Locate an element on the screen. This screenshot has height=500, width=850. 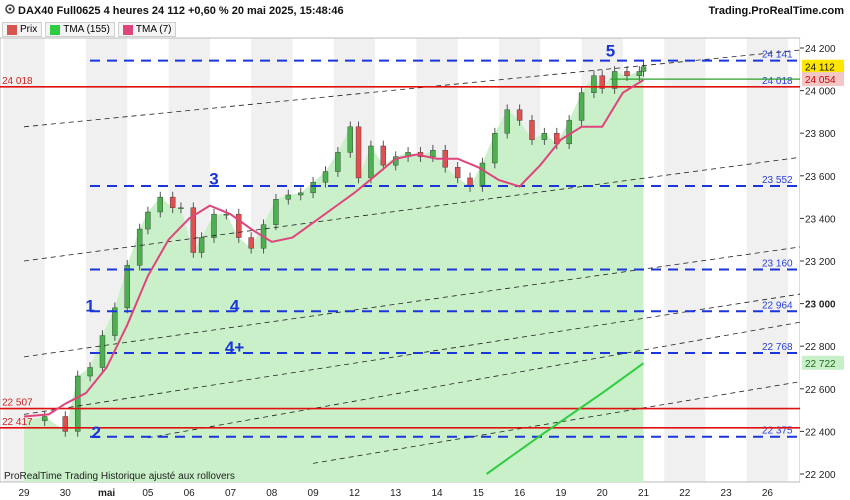
legend-item-tma155: TMA (155) is located at coordinates (80, 29).